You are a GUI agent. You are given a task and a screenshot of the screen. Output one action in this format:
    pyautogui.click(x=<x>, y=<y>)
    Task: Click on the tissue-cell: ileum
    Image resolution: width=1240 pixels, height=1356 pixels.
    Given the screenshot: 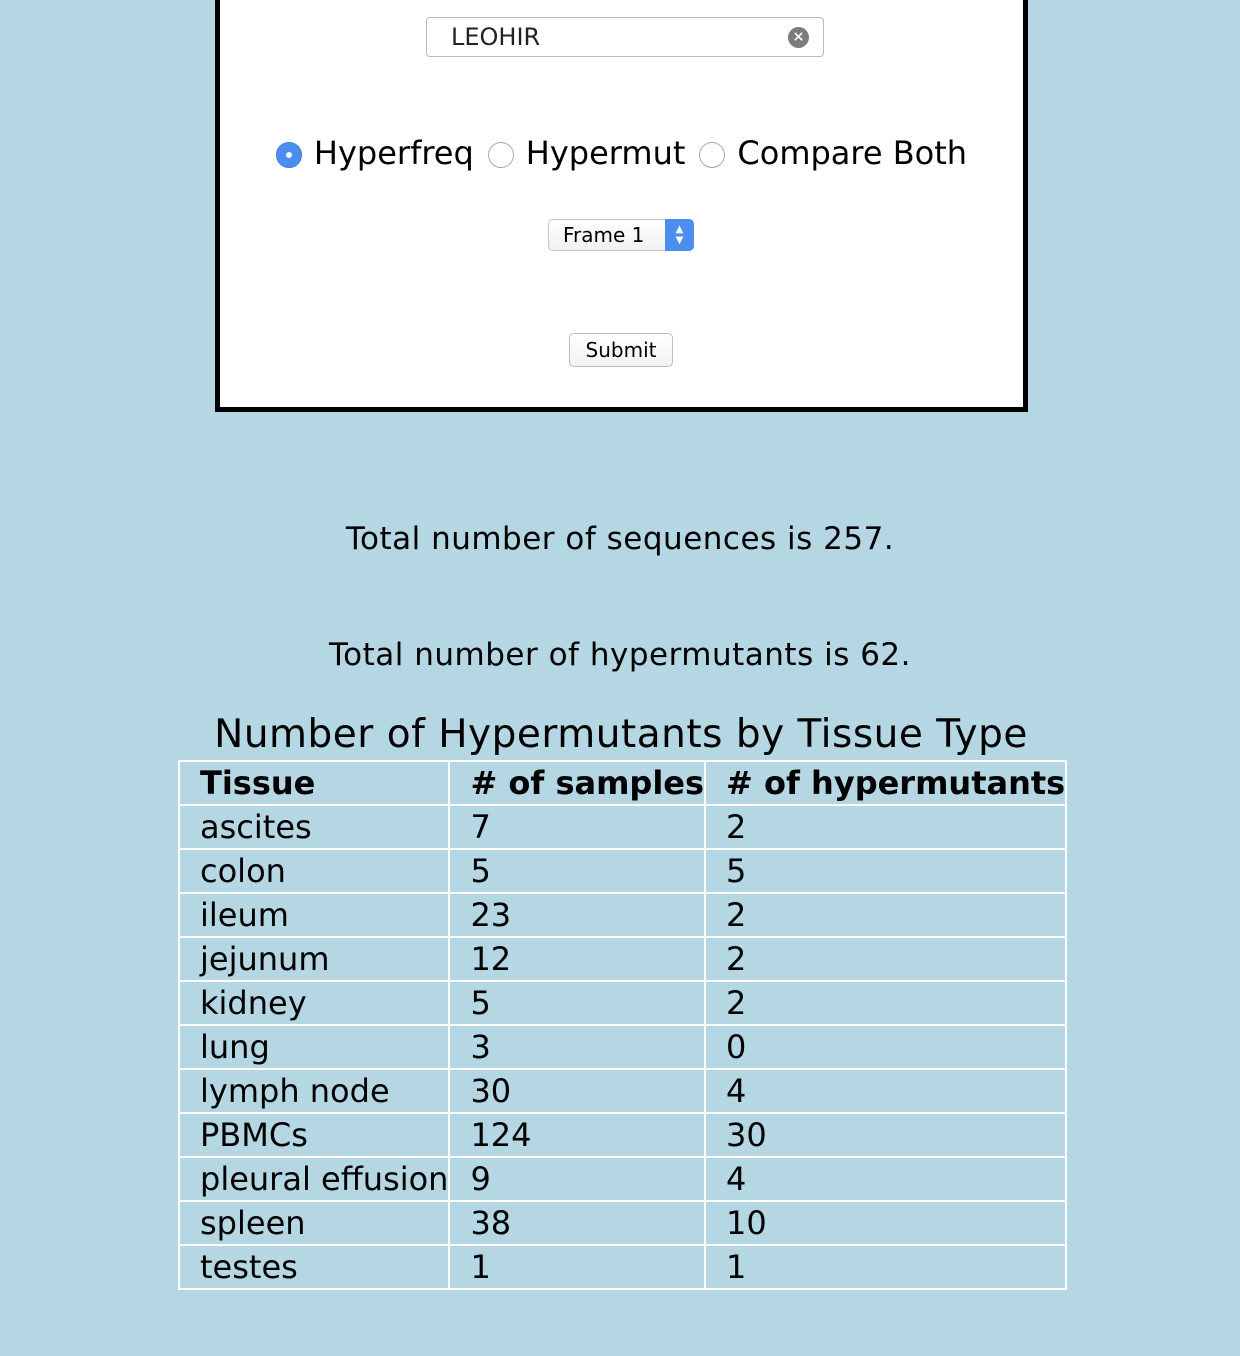 What is the action you would take?
    pyautogui.click(x=314, y=915)
    